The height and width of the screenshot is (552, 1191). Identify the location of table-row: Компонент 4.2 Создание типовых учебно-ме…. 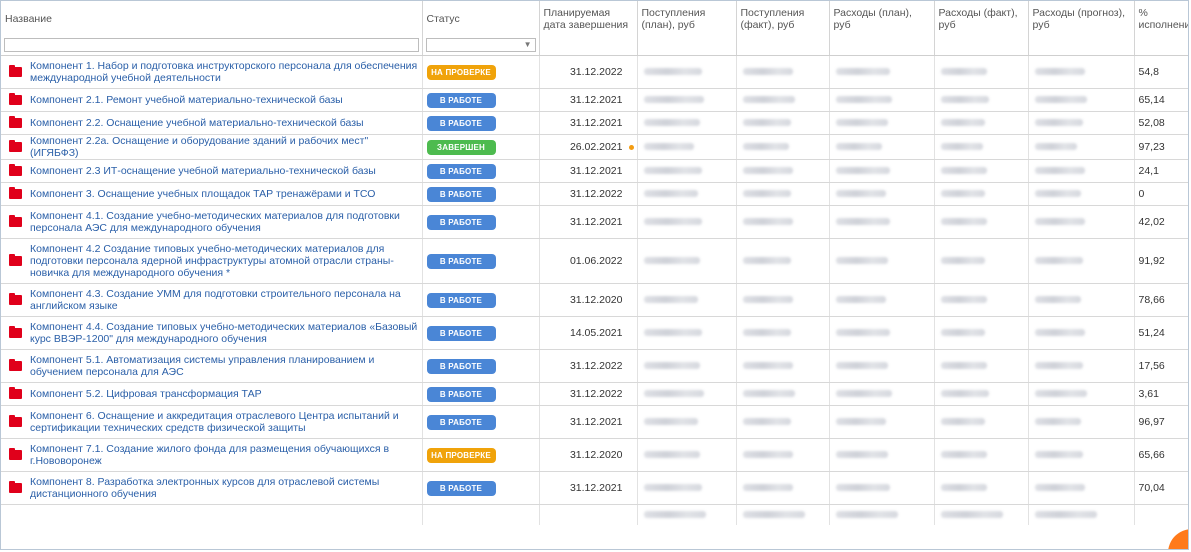
(594, 261).